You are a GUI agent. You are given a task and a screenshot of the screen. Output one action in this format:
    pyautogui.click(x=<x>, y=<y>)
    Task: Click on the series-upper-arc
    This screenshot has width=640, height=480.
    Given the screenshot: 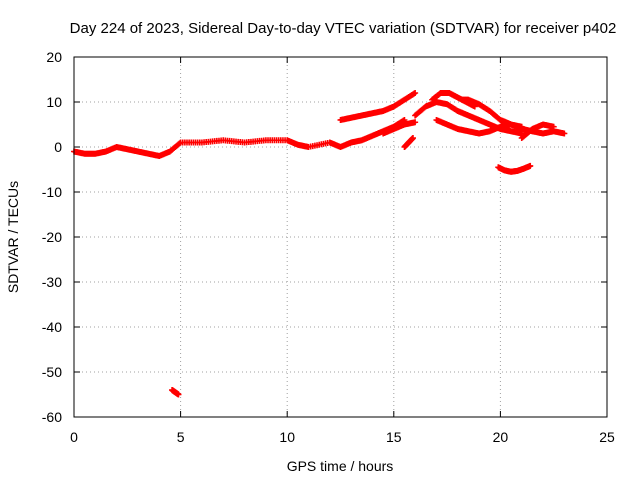 What is the action you would take?
    pyautogui.click(x=378, y=106)
    